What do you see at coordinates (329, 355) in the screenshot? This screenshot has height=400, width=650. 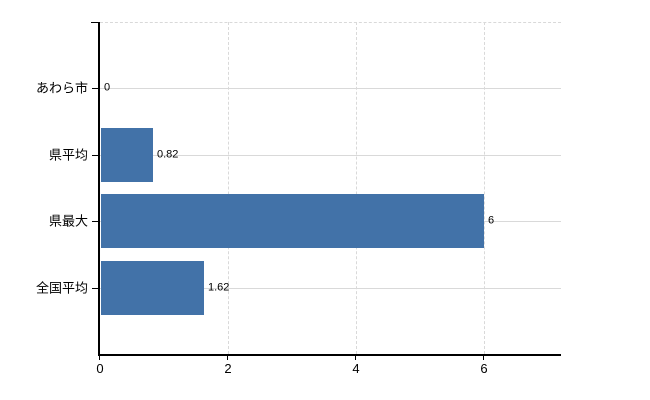 I see `x-axis-line` at bounding box center [329, 355].